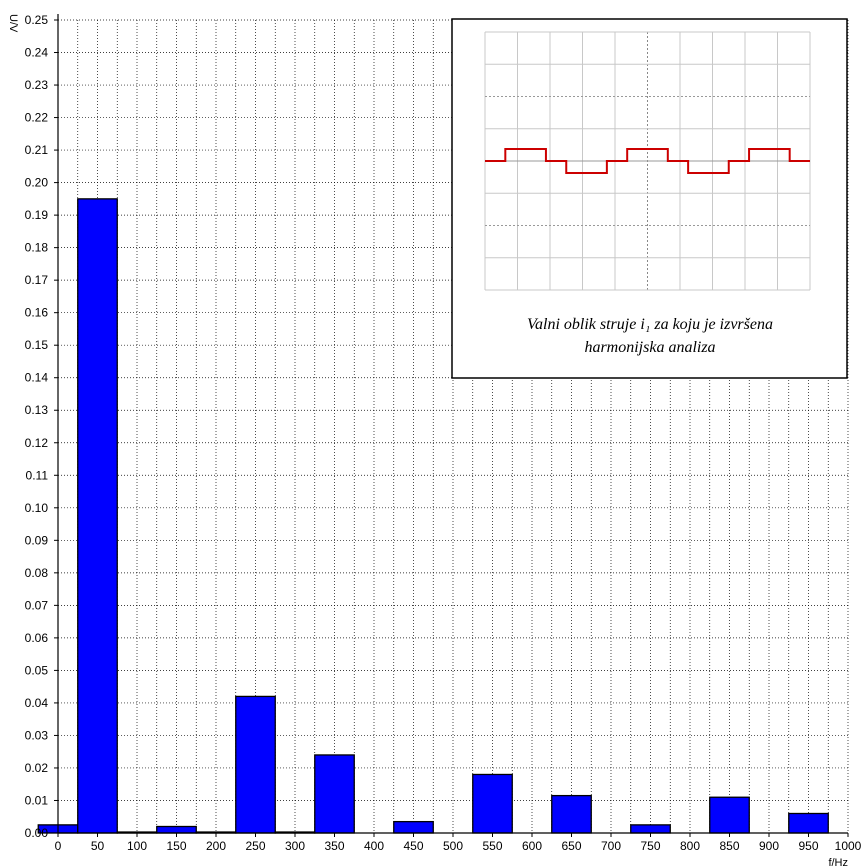 The width and height of the screenshot is (866, 868). I want to click on x-tick-label: 100, so click(137, 846).